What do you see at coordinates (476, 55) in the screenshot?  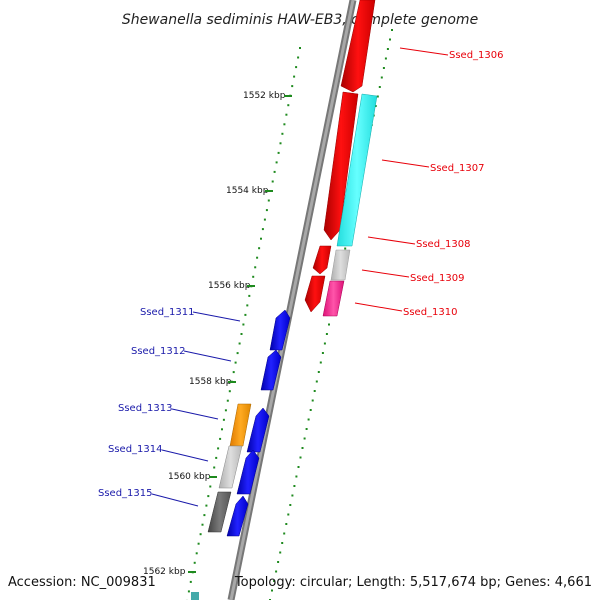 I see `label-ssed-1306: Ssed_1306` at bounding box center [476, 55].